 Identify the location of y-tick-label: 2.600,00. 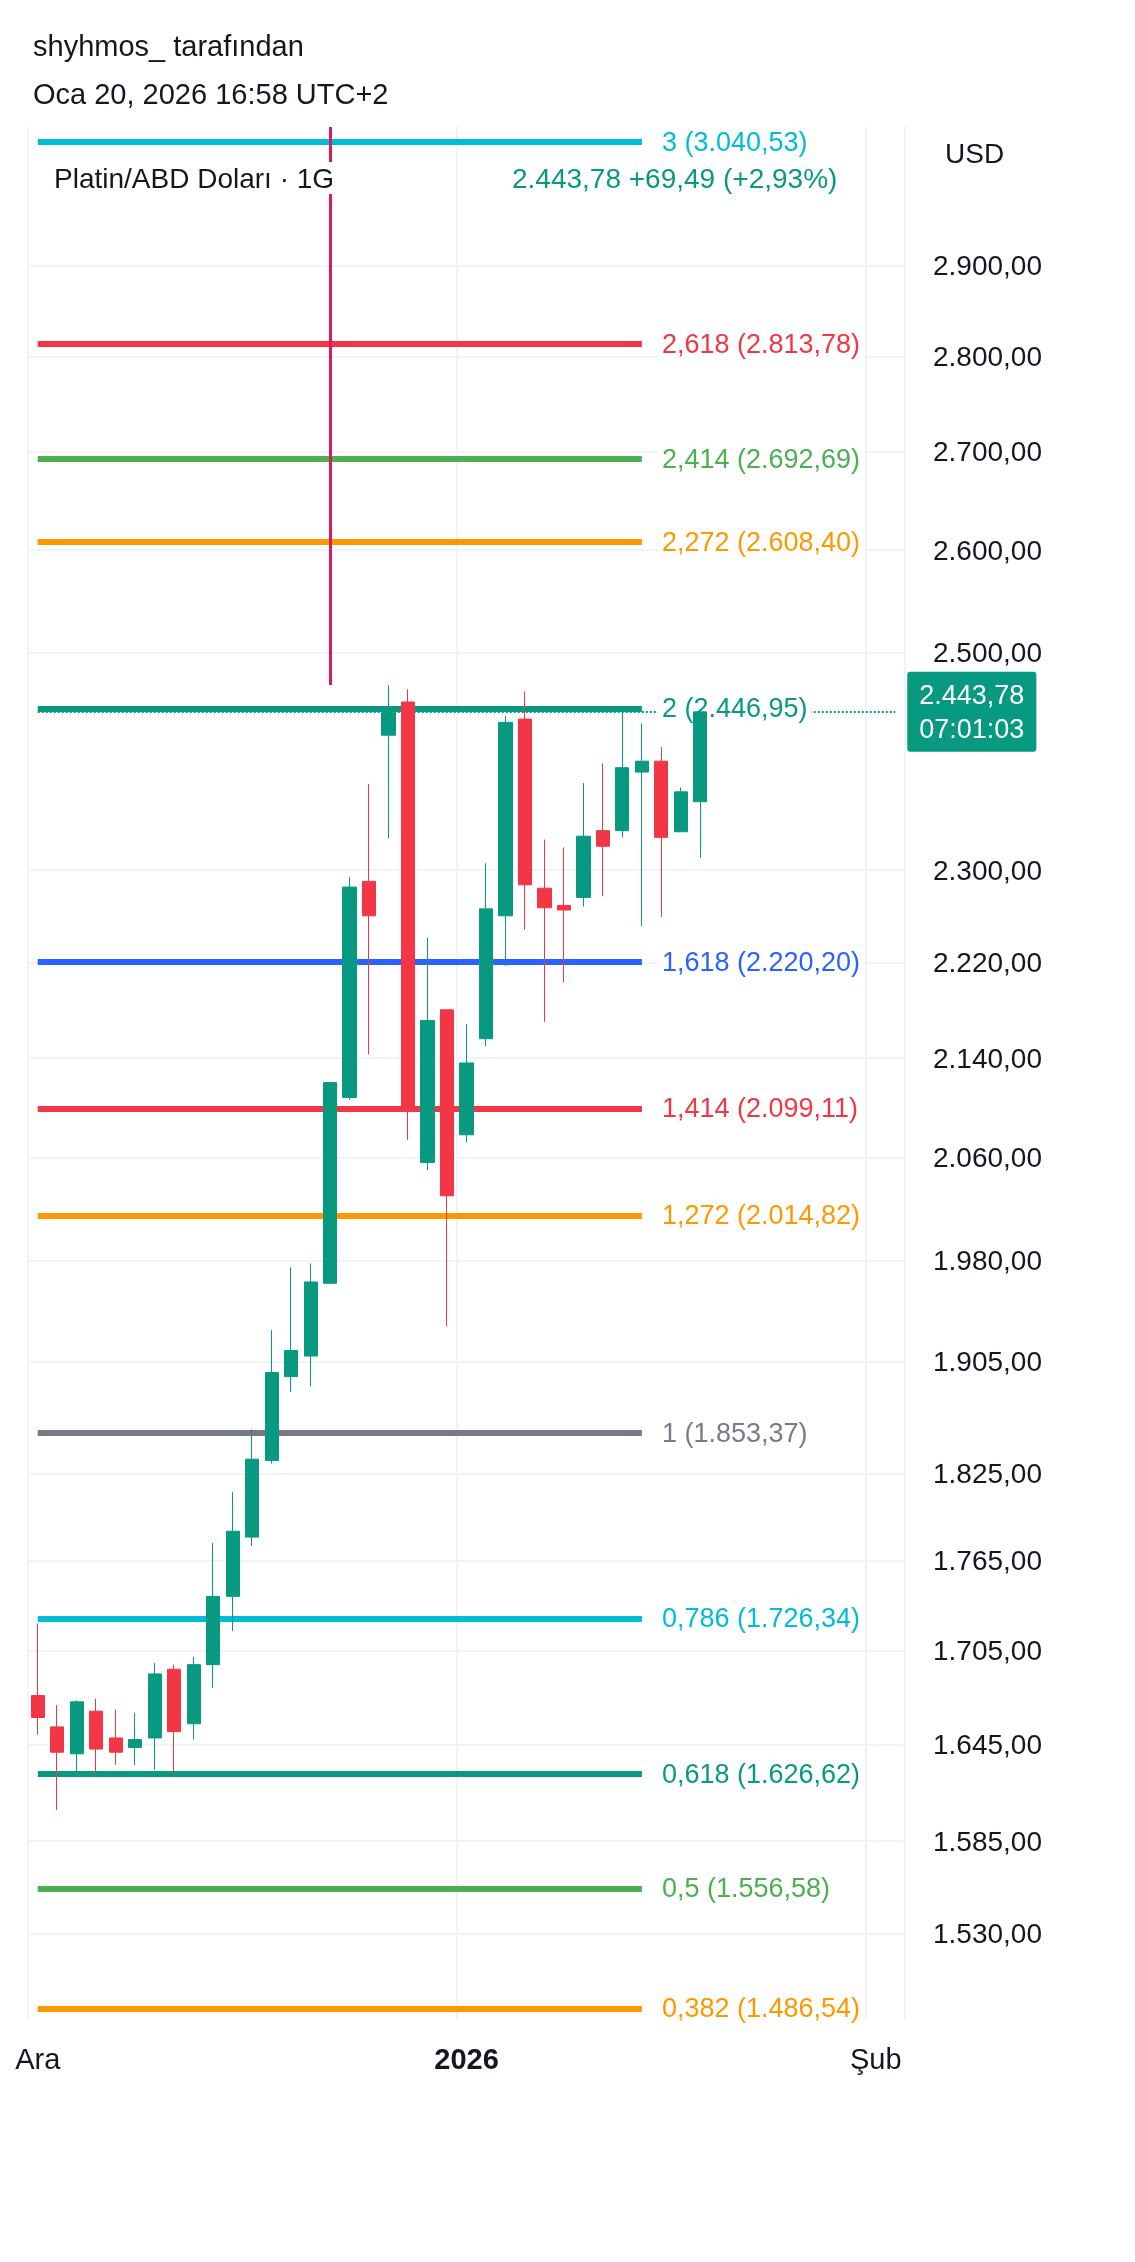
(987, 550).